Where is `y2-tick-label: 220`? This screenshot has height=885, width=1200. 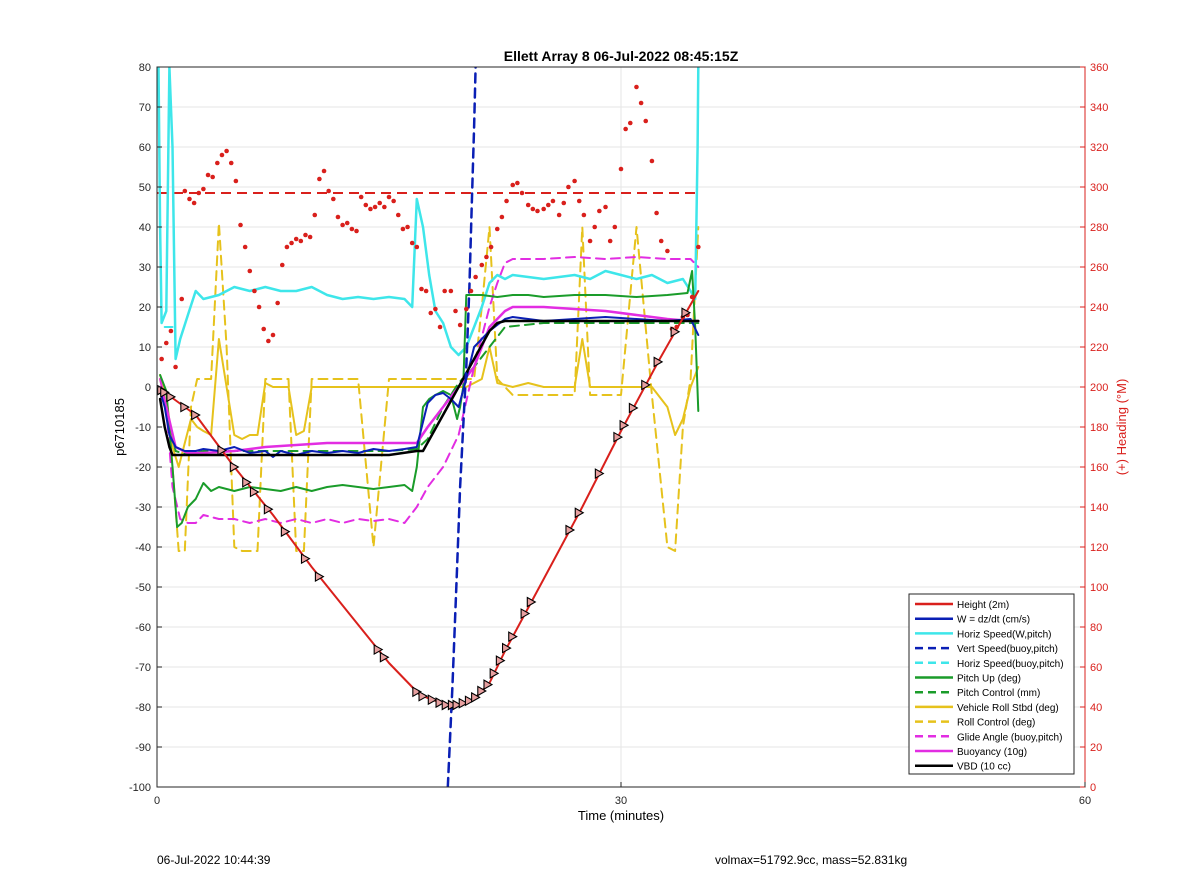
y2-tick-label: 220 is located at coordinates (1099, 348).